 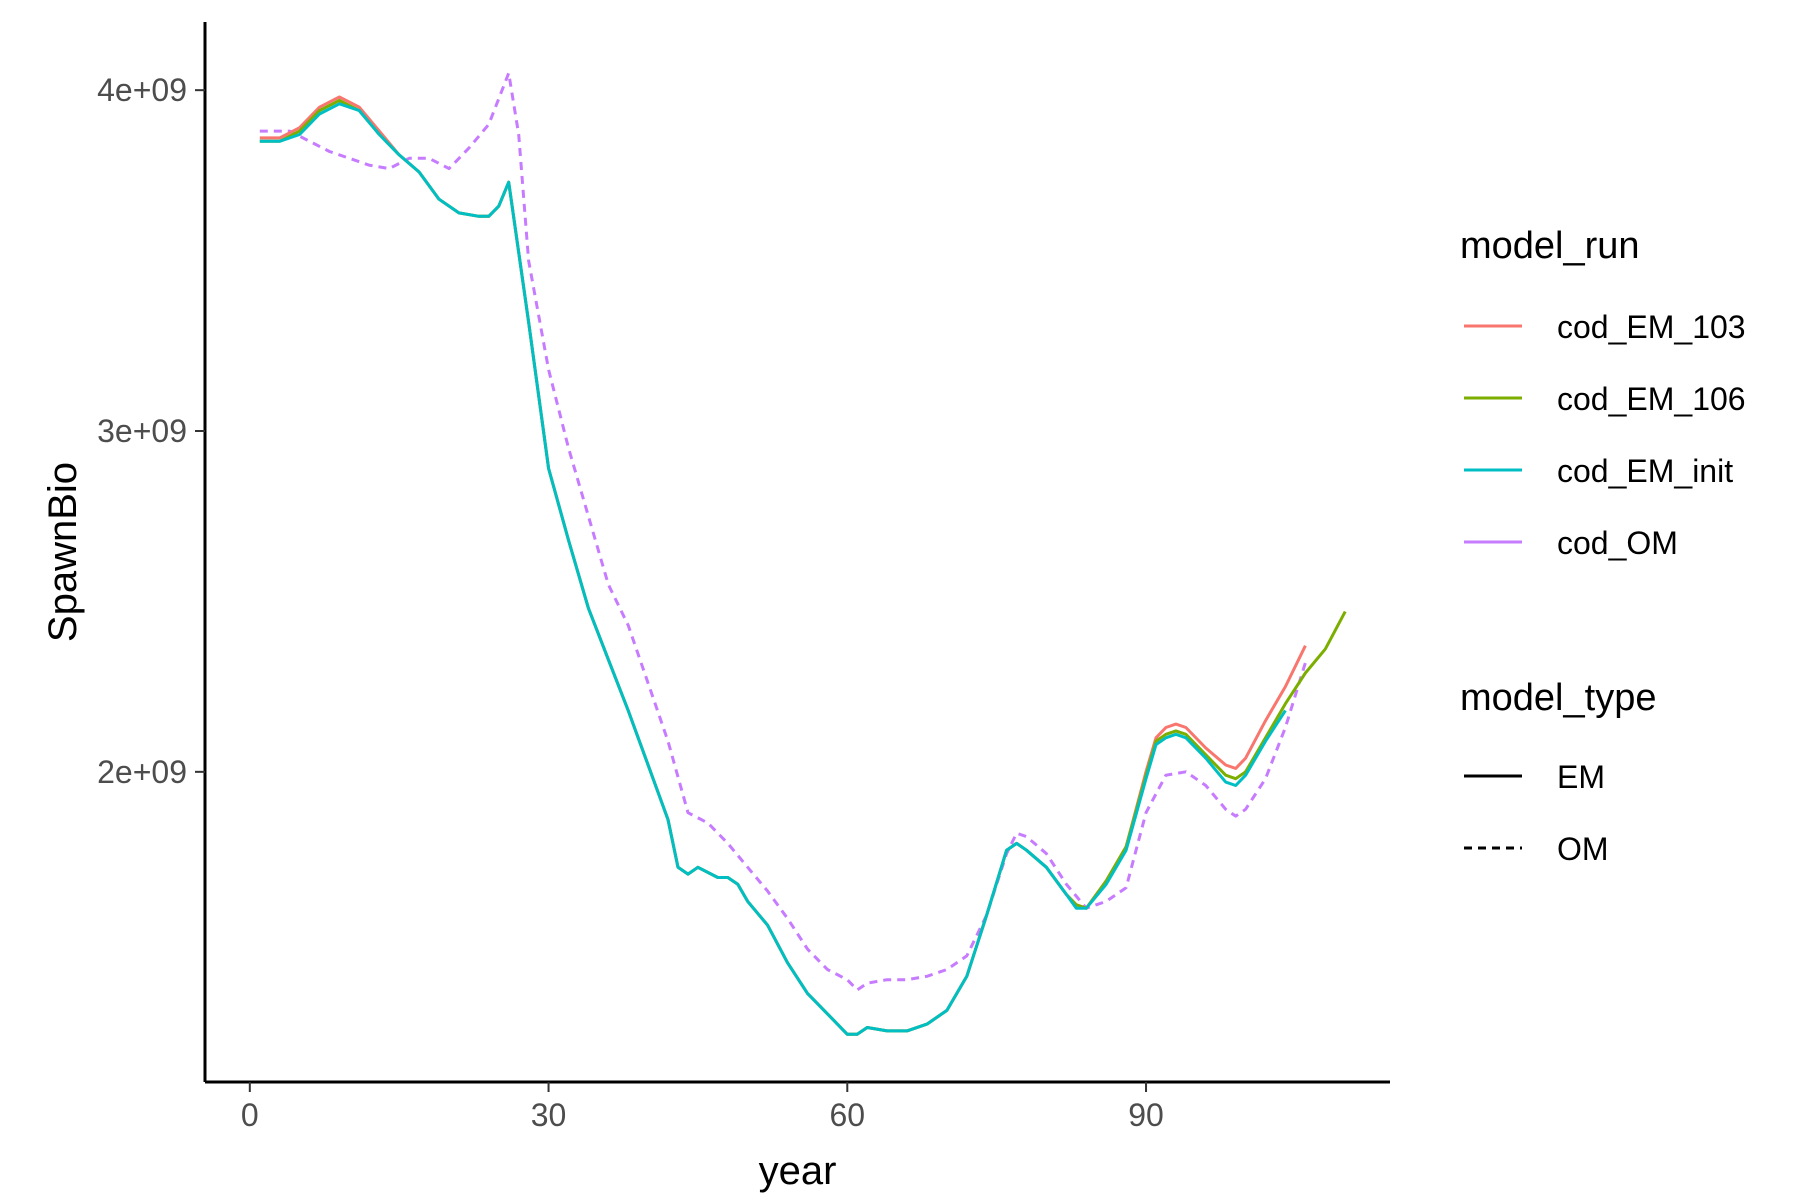 What do you see at coordinates (549, 1115) in the screenshot?
I see `x-tick-label: 30` at bounding box center [549, 1115].